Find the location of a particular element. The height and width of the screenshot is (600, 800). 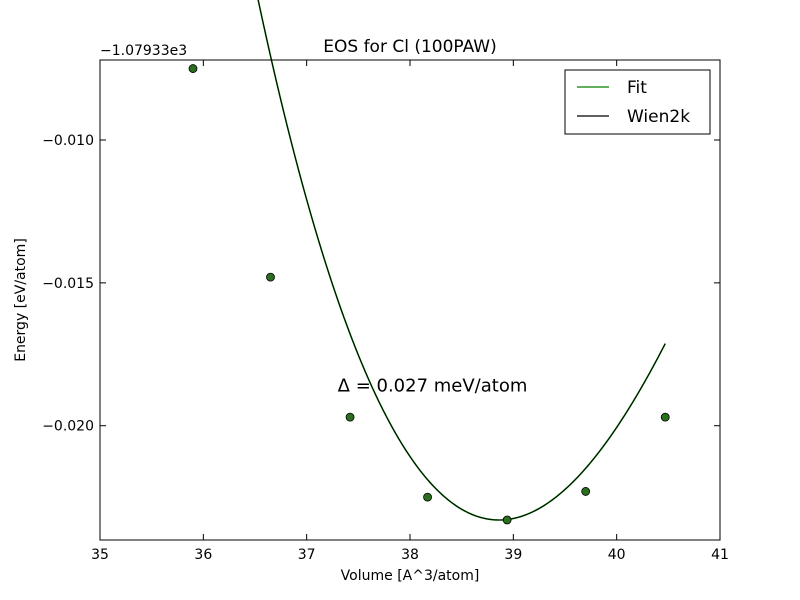

legend-box is located at coordinates (637, 102).